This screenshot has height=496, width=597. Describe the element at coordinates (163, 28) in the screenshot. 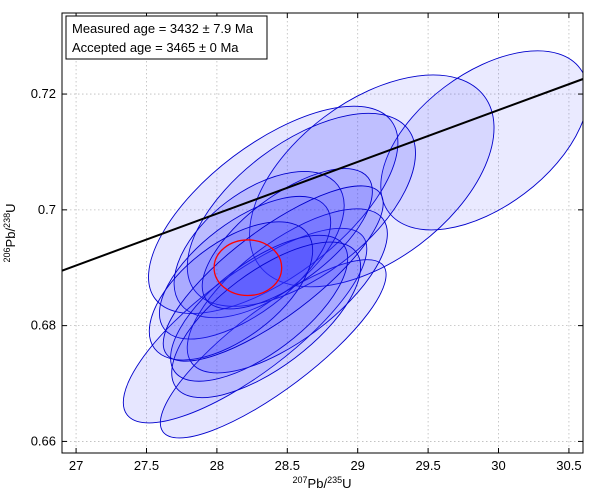

I see `legend-line-measured: Measured age = 3432 ± 7.9 Ma` at that location.